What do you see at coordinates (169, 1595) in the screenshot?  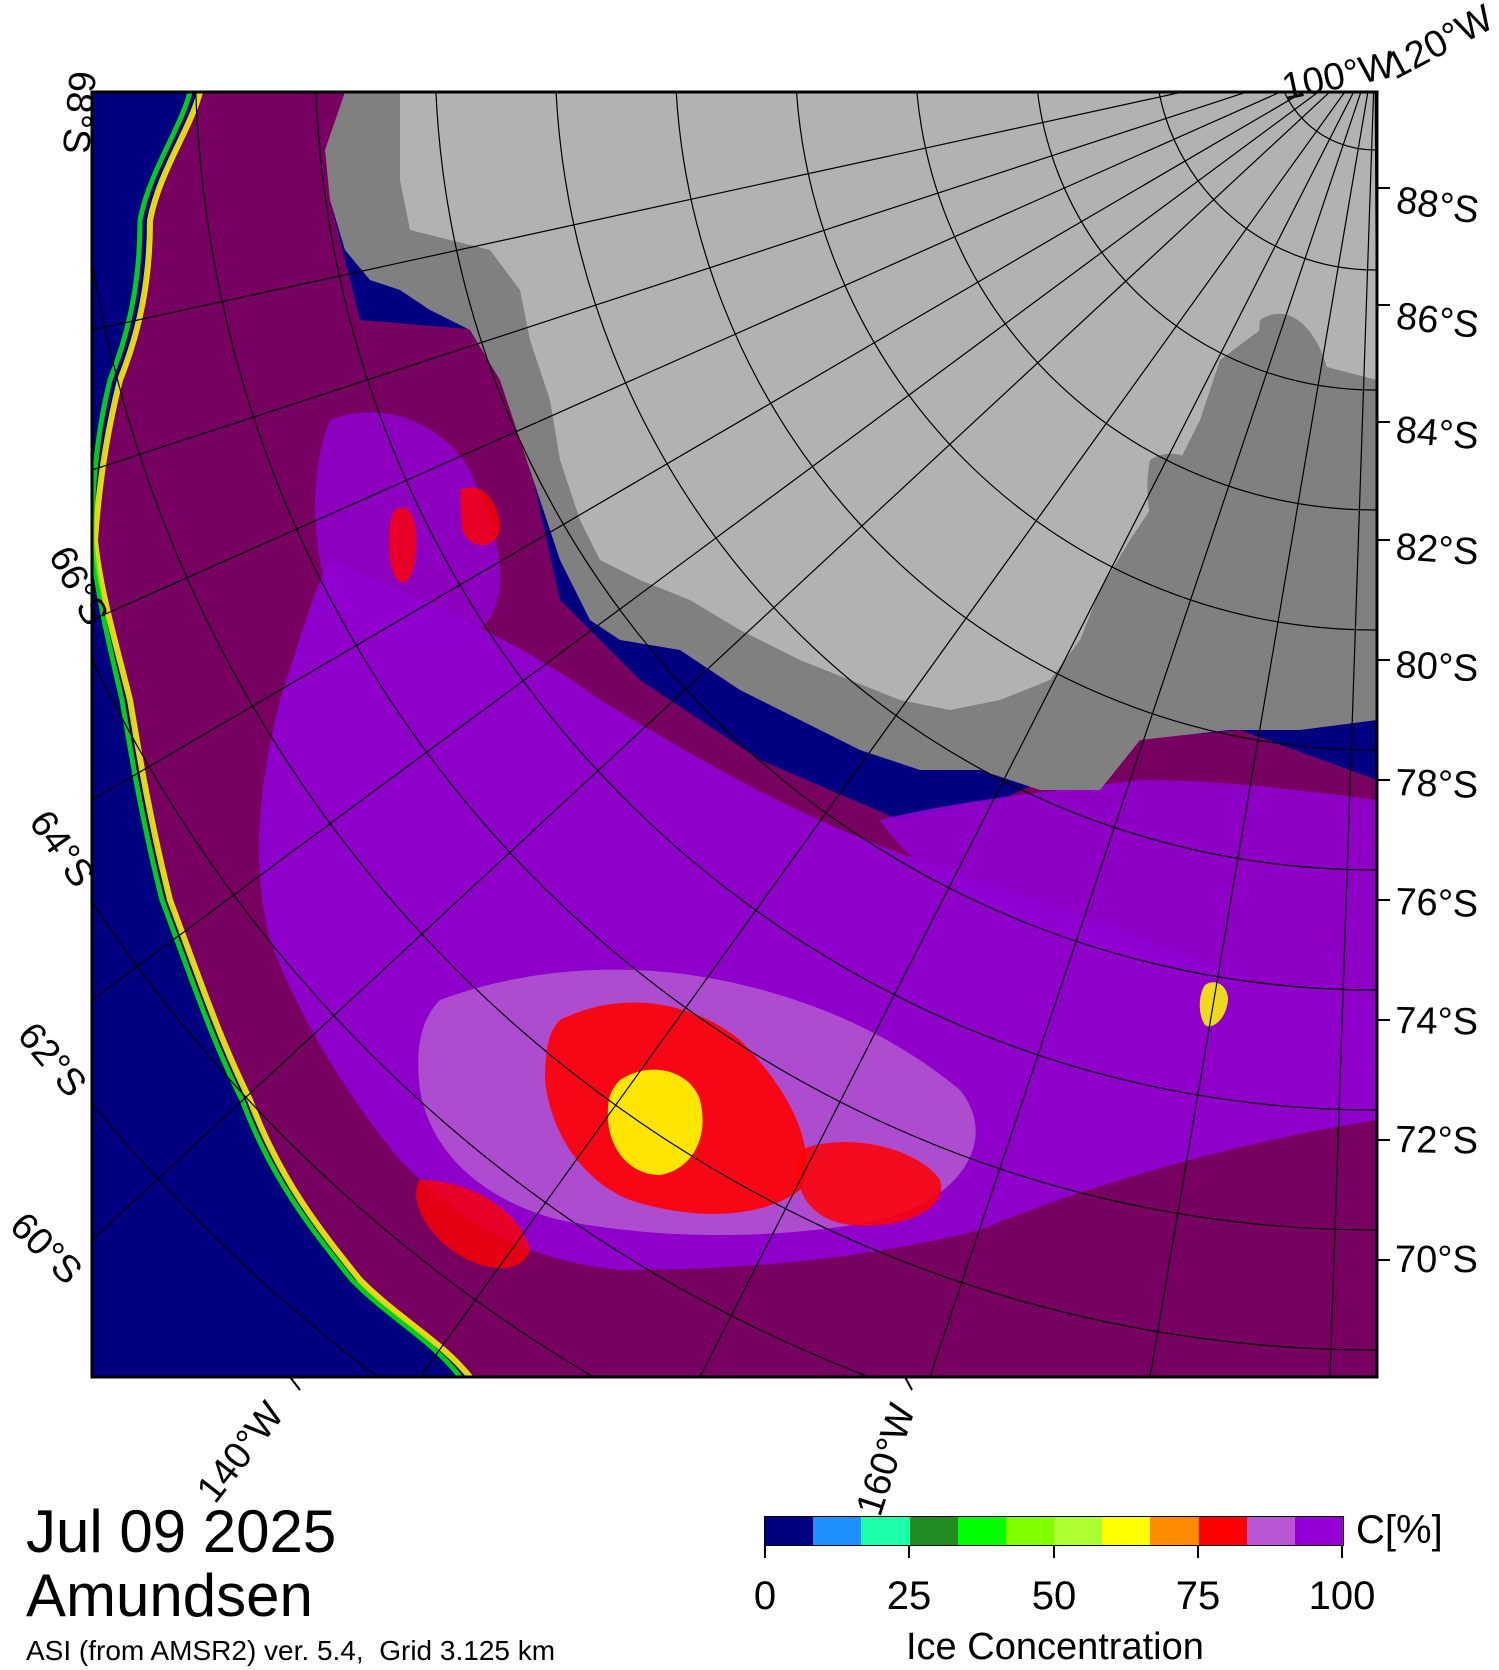 I see `region-name: Amundsen` at bounding box center [169, 1595].